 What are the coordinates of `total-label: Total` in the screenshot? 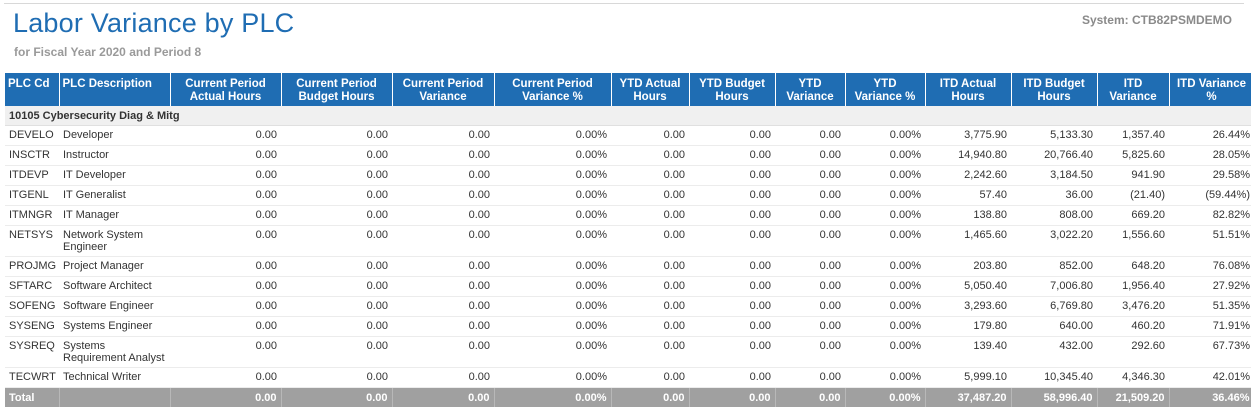 It's located at (32, 397).